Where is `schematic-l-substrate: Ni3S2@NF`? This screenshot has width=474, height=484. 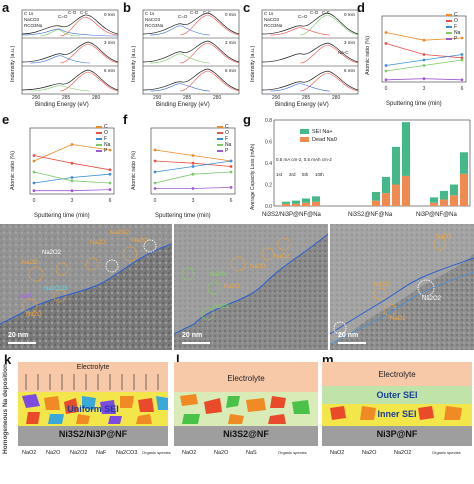 schematic-l-substrate: Ni3S2@NF is located at coordinates (246, 434).